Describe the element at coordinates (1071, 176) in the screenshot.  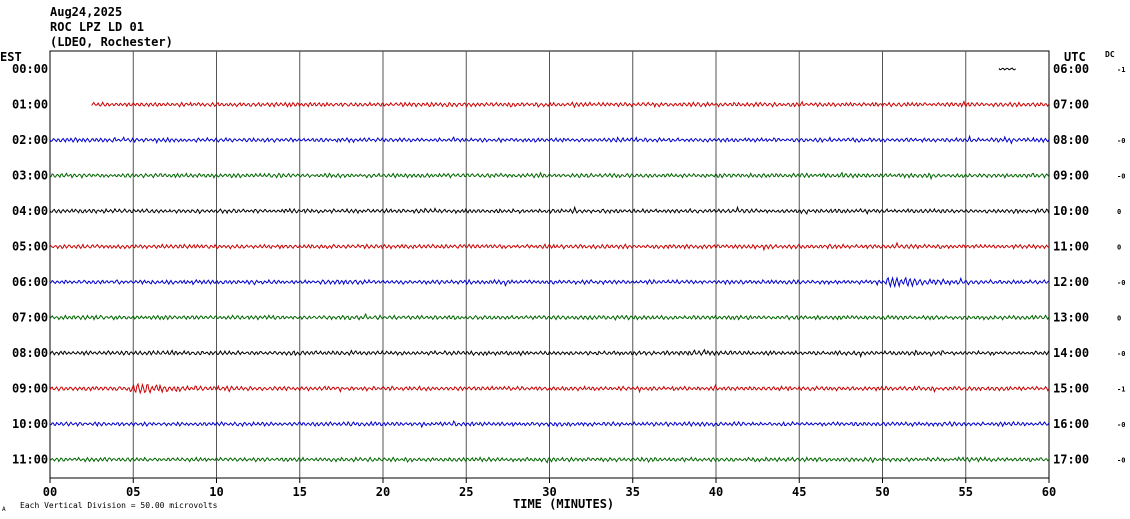
I see `utc-hour-label: 09:00` at that location.